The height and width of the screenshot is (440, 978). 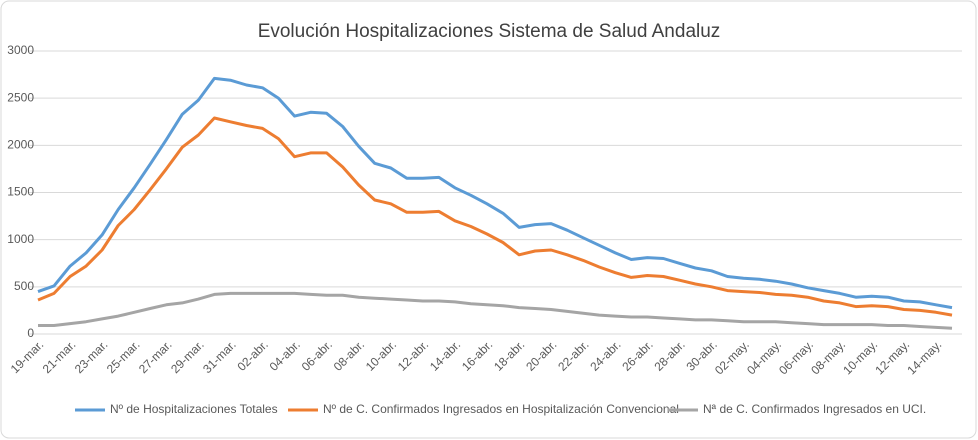 What do you see at coordinates (495, 310) in the screenshot?
I see `data-line` at bounding box center [495, 310].